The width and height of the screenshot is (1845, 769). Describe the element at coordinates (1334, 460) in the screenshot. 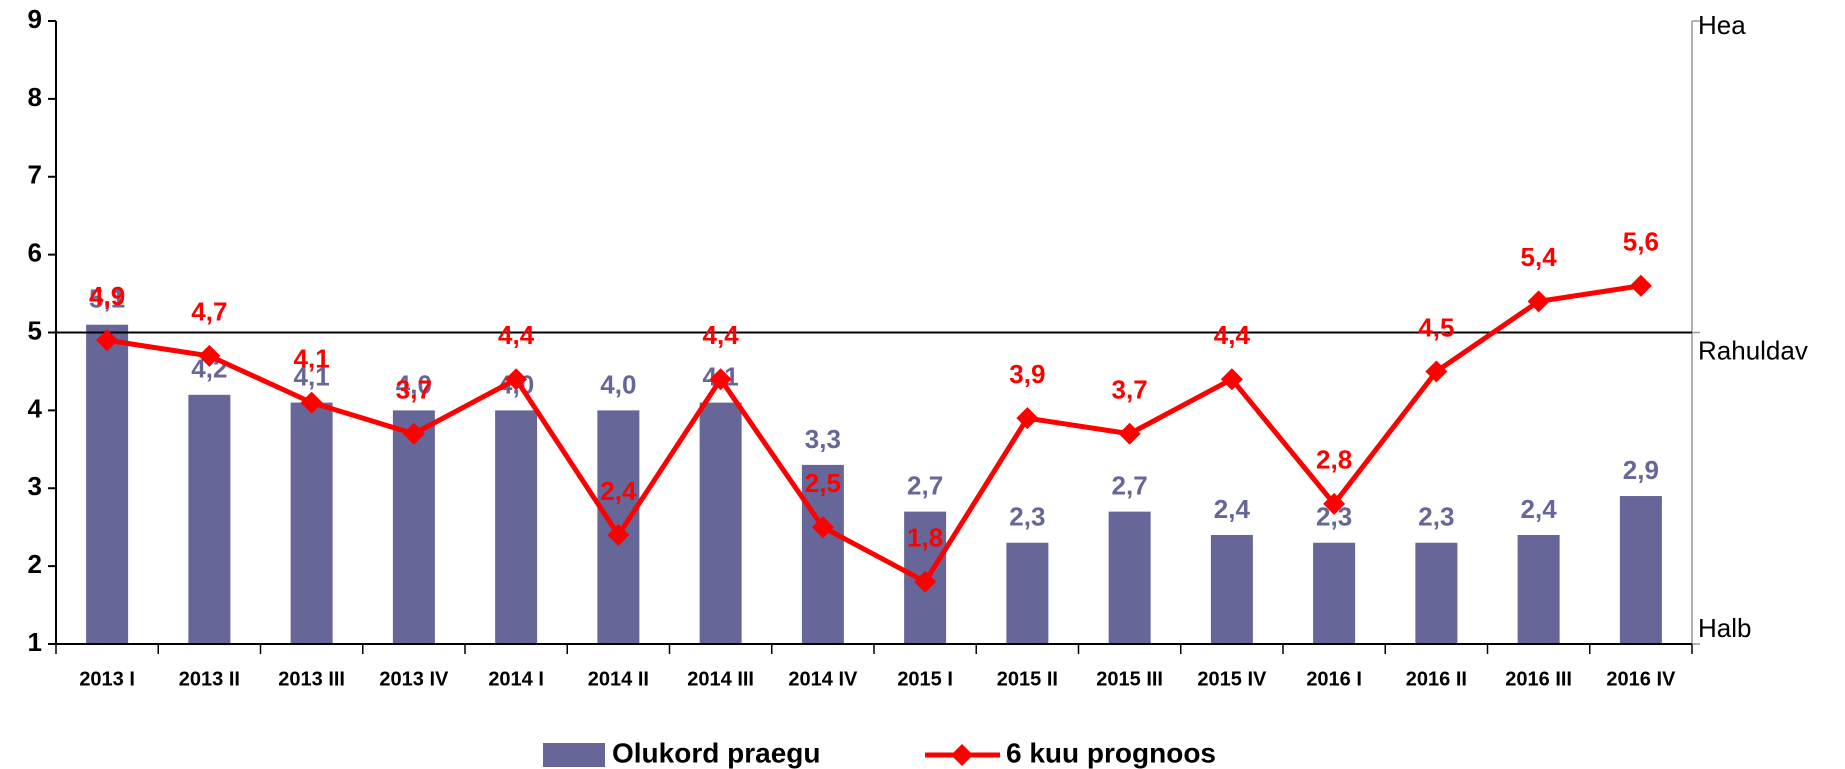

I see `line-label: 2,8` at that location.